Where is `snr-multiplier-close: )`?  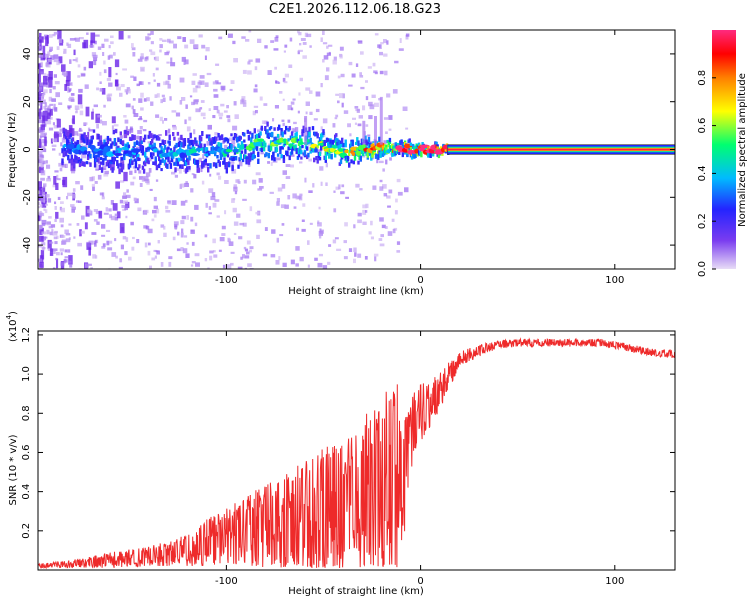
snr-multiplier-close: ) is located at coordinates (13, 313).